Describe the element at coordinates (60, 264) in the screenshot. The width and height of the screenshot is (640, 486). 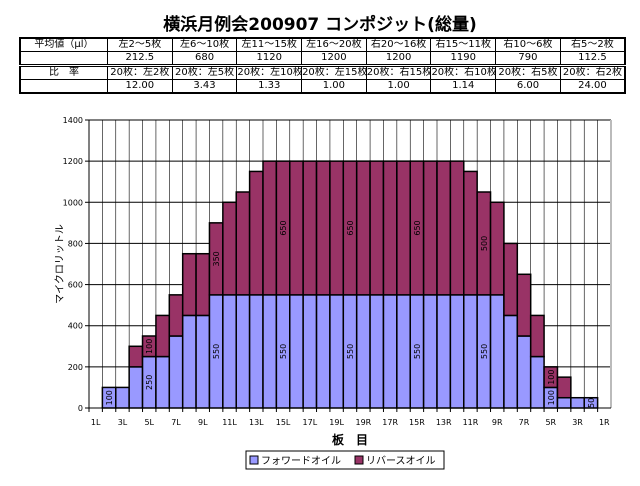
I see `y-axis-label: マイクロリットル` at that location.